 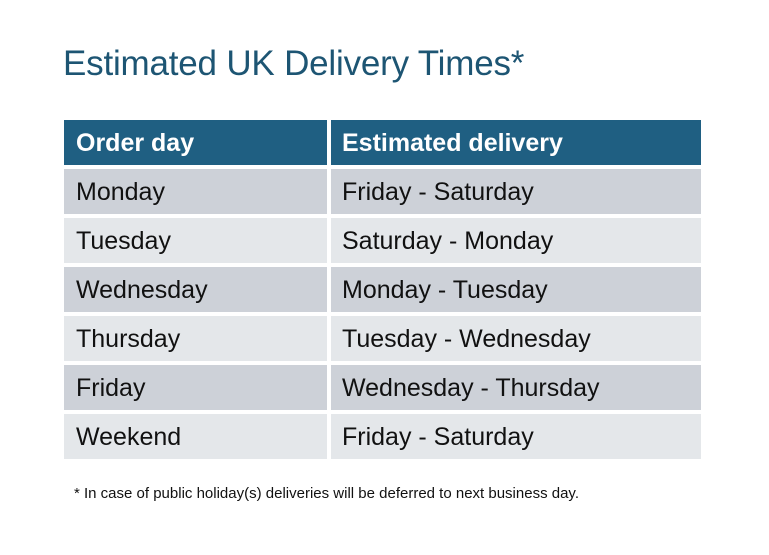 I want to click on table-row: Monday Friday - Saturday, so click(x=382, y=191).